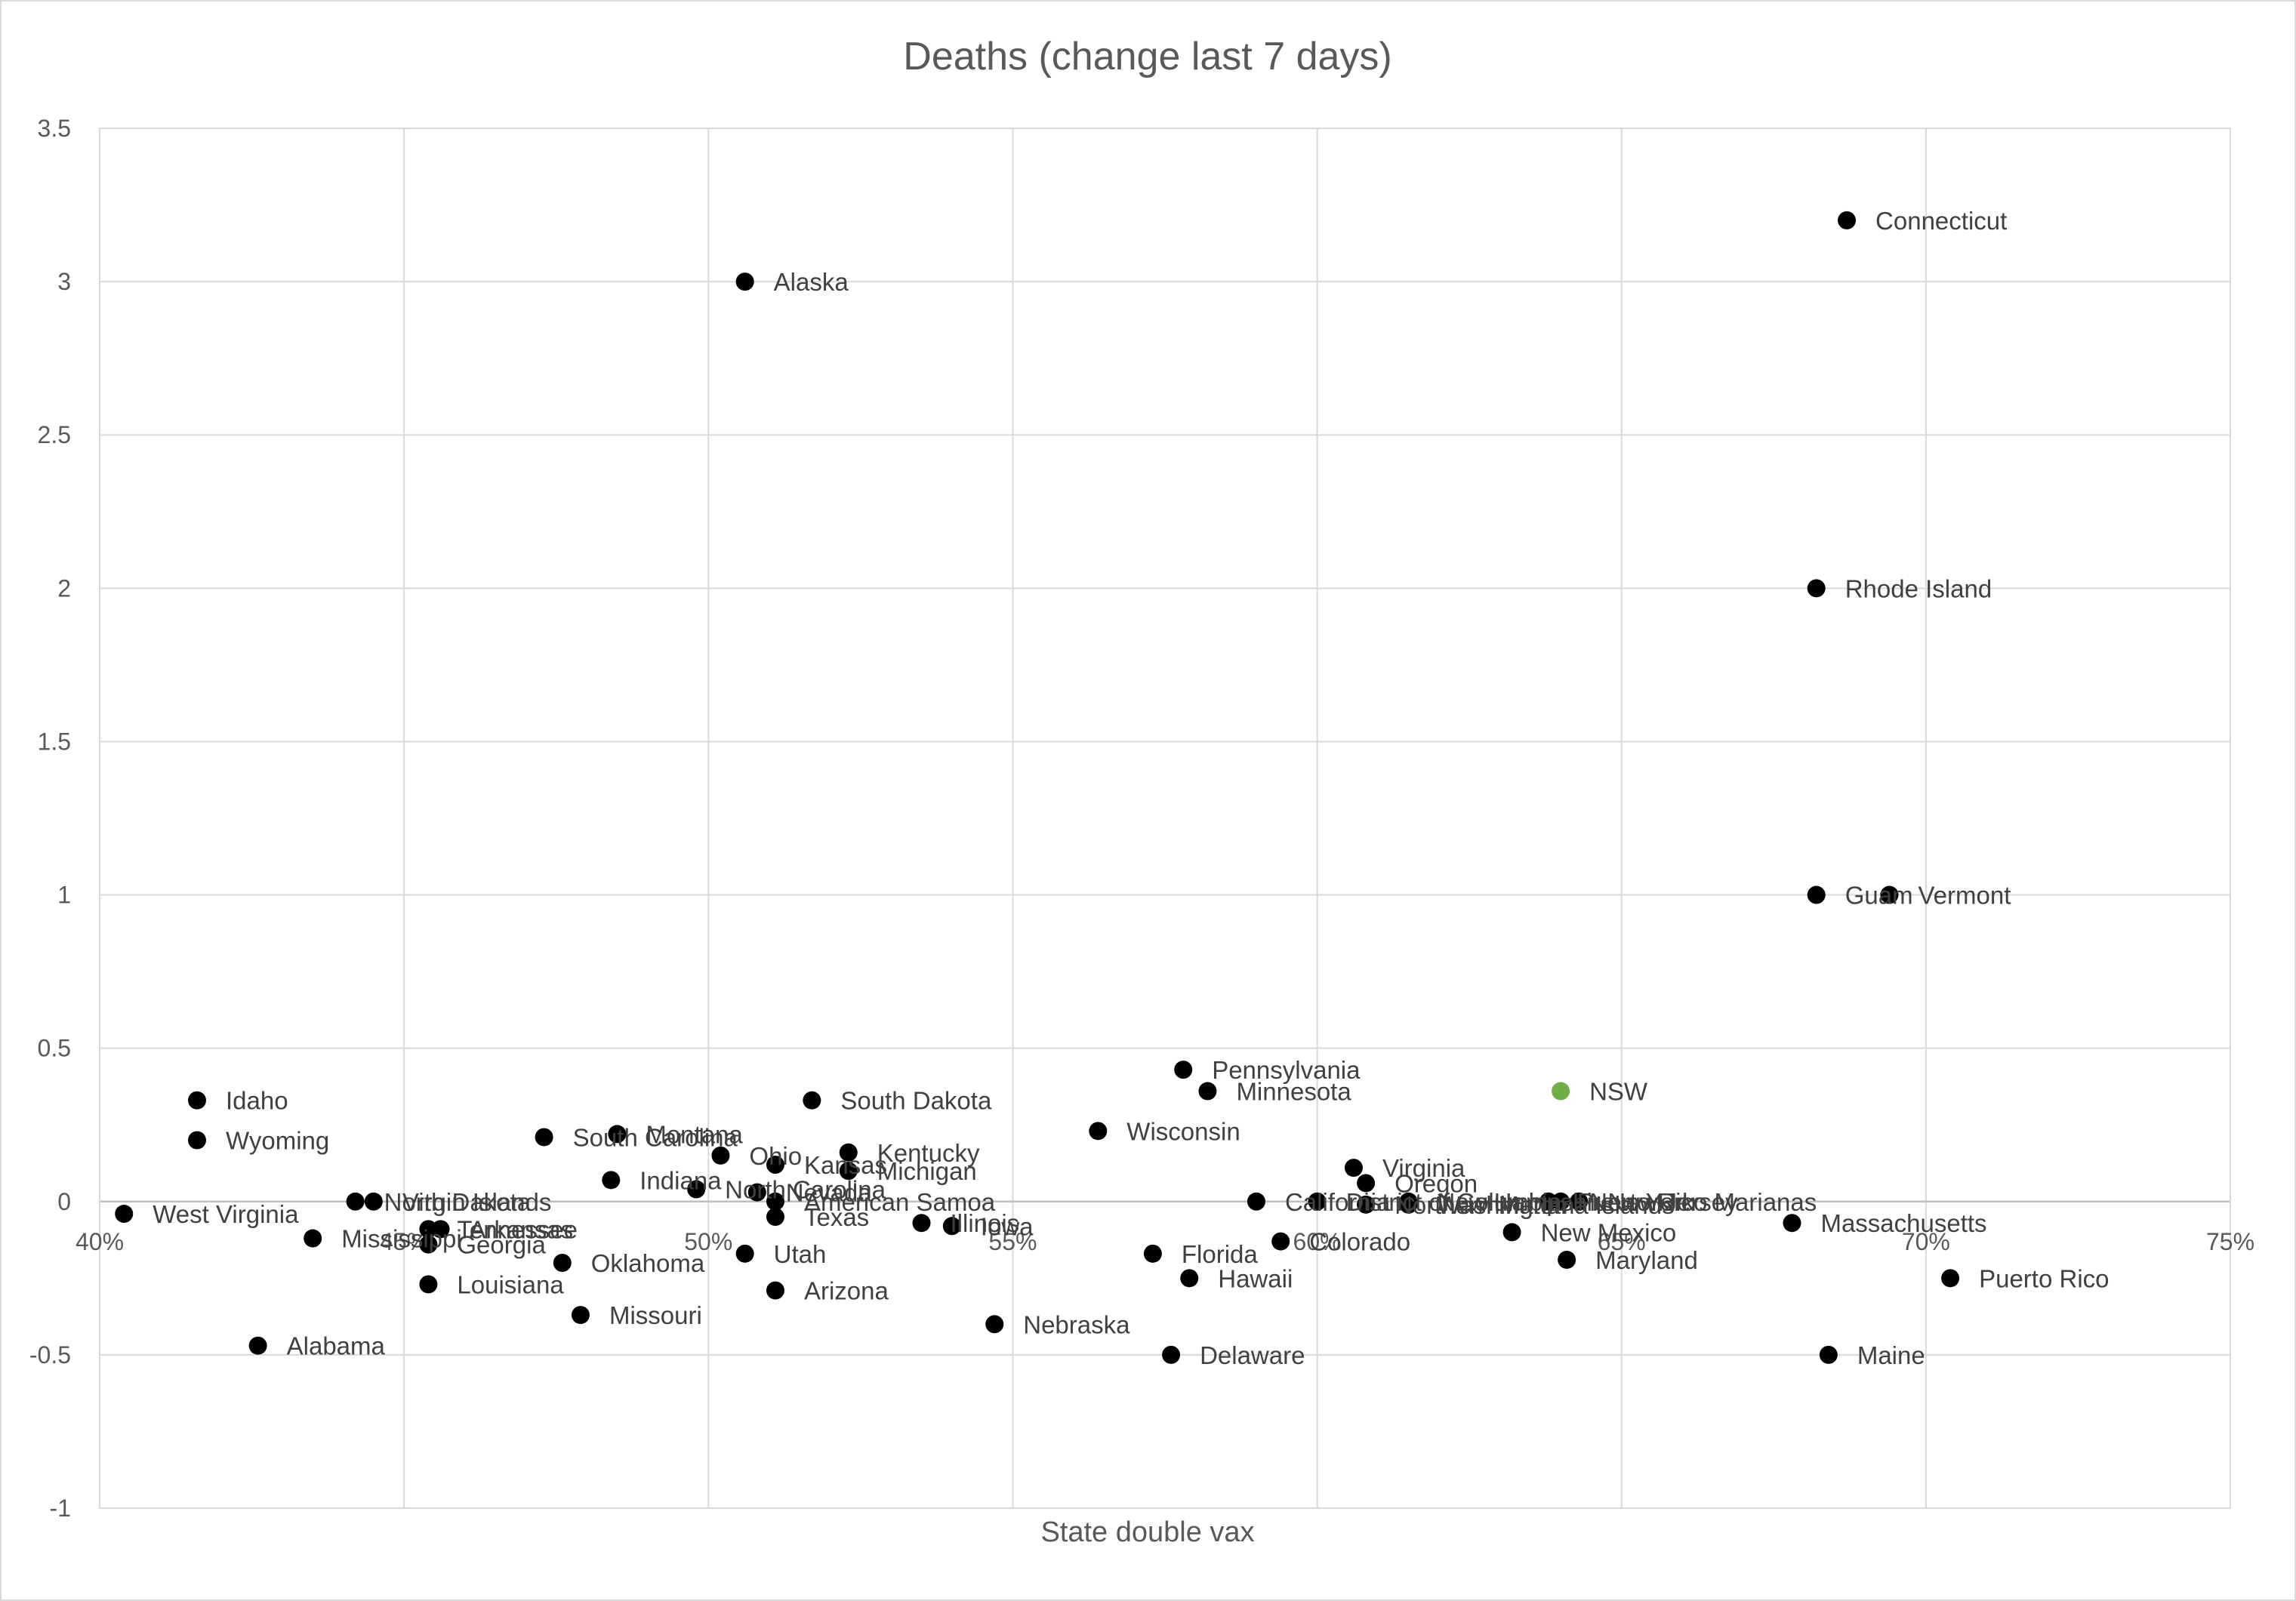 The width and height of the screenshot is (2296, 1601). What do you see at coordinates (54, 1049) in the screenshot?
I see `y-tick-label: 0.5` at bounding box center [54, 1049].